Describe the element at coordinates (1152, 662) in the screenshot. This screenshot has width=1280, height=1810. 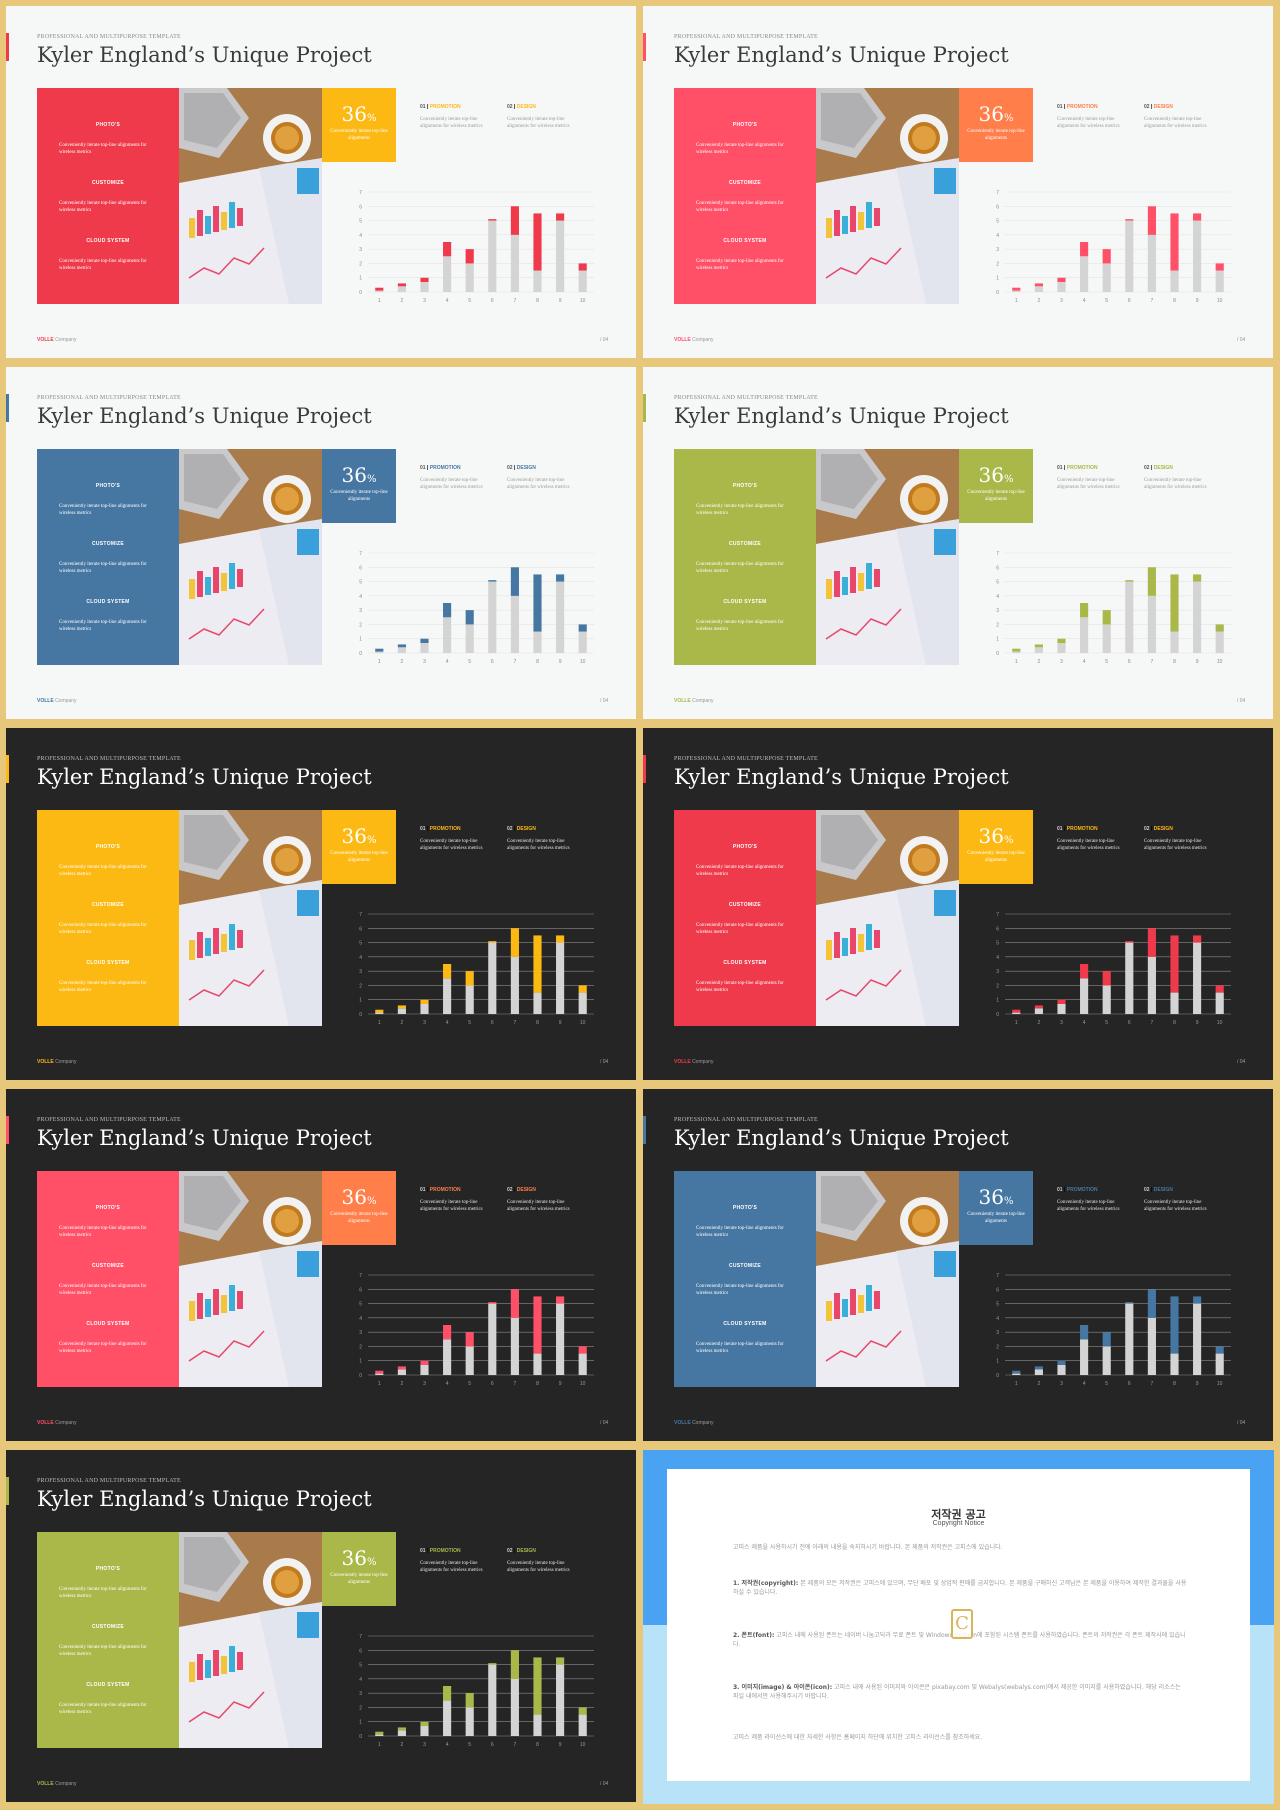
I see `x-tick-label: 7` at that location.